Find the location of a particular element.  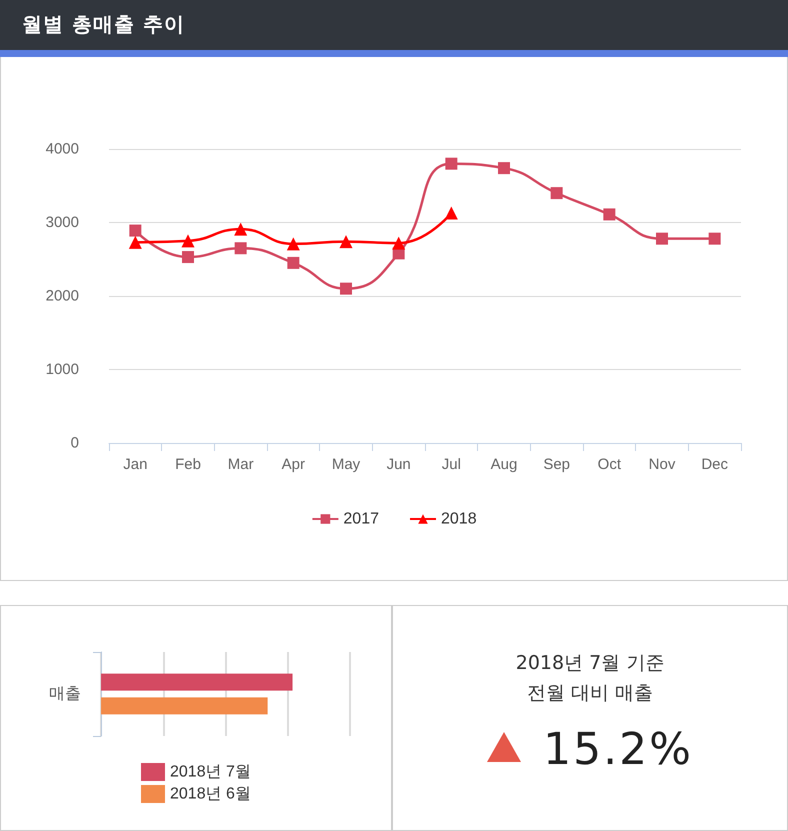

x-tick-label: Aug is located at coordinates (504, 464).